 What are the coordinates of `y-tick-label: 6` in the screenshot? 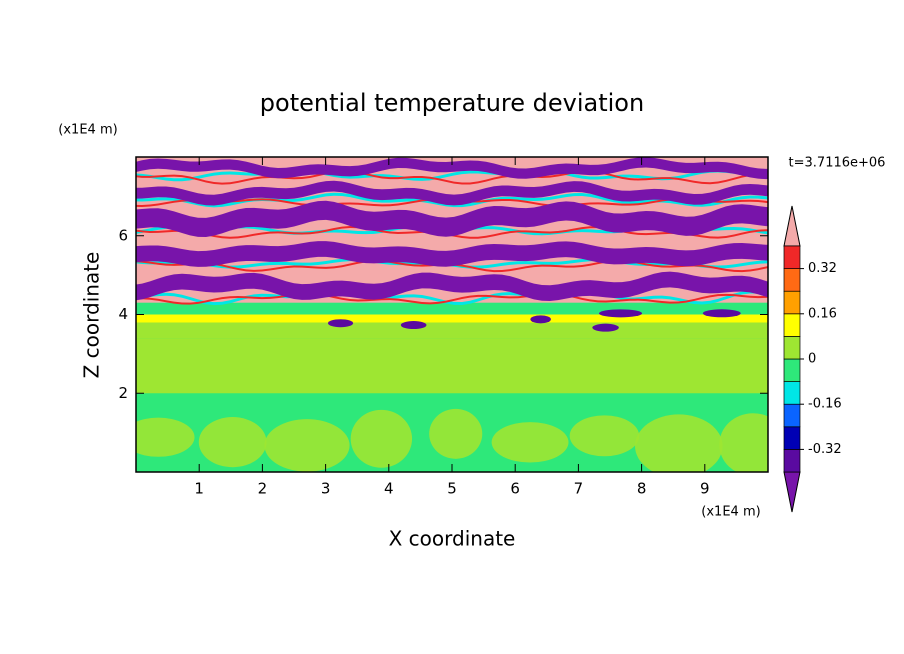 It's located at (123, 235).